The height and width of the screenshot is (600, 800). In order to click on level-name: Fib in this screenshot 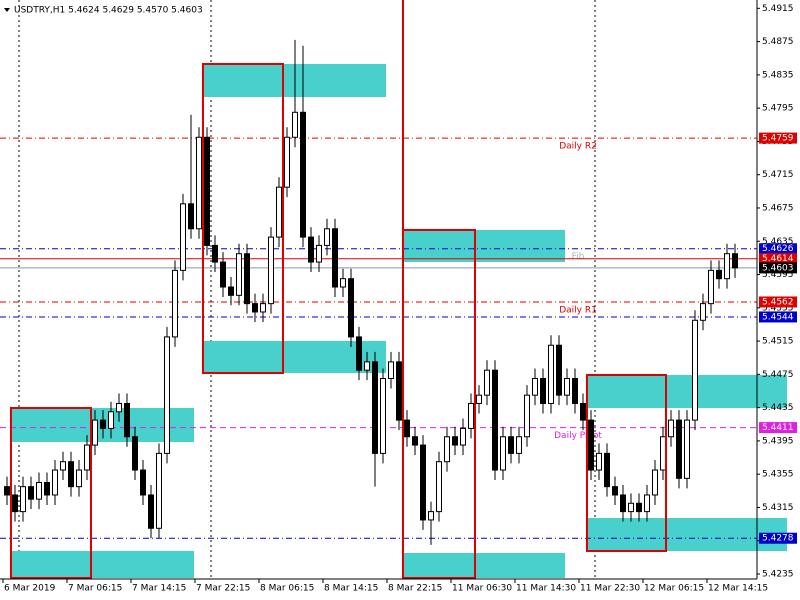, I will do `click(578, 257)`.